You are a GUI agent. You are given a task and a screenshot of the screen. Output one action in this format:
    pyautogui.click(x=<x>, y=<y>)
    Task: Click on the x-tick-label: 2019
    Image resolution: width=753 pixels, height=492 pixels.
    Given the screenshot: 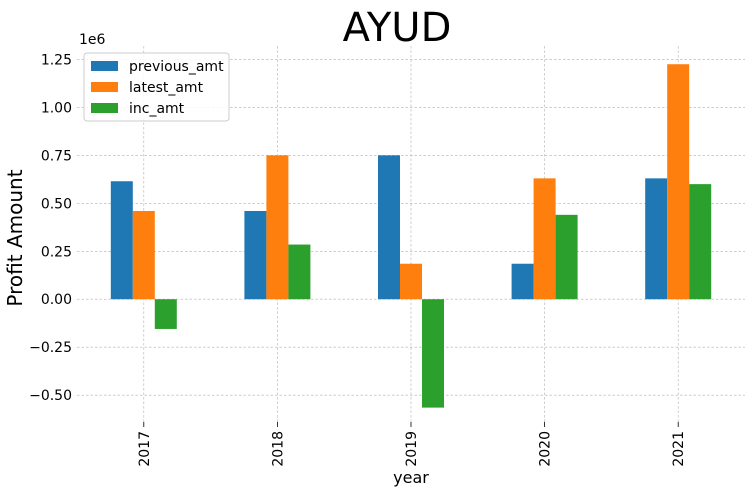 What is the action you would take?
    pyautogui.click(x=412, y=449)
    